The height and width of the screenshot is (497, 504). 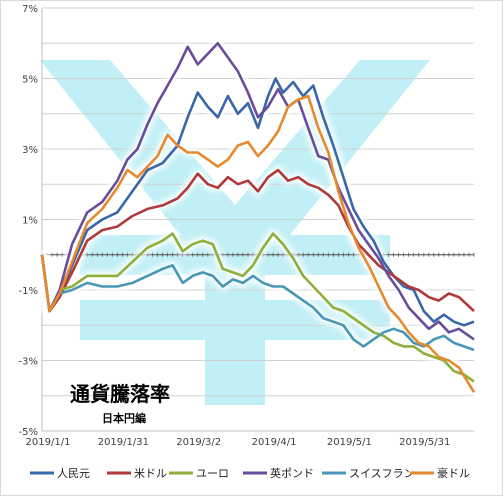 I want to click on legend-label: 英ポンド, so click(x=292, y=473).